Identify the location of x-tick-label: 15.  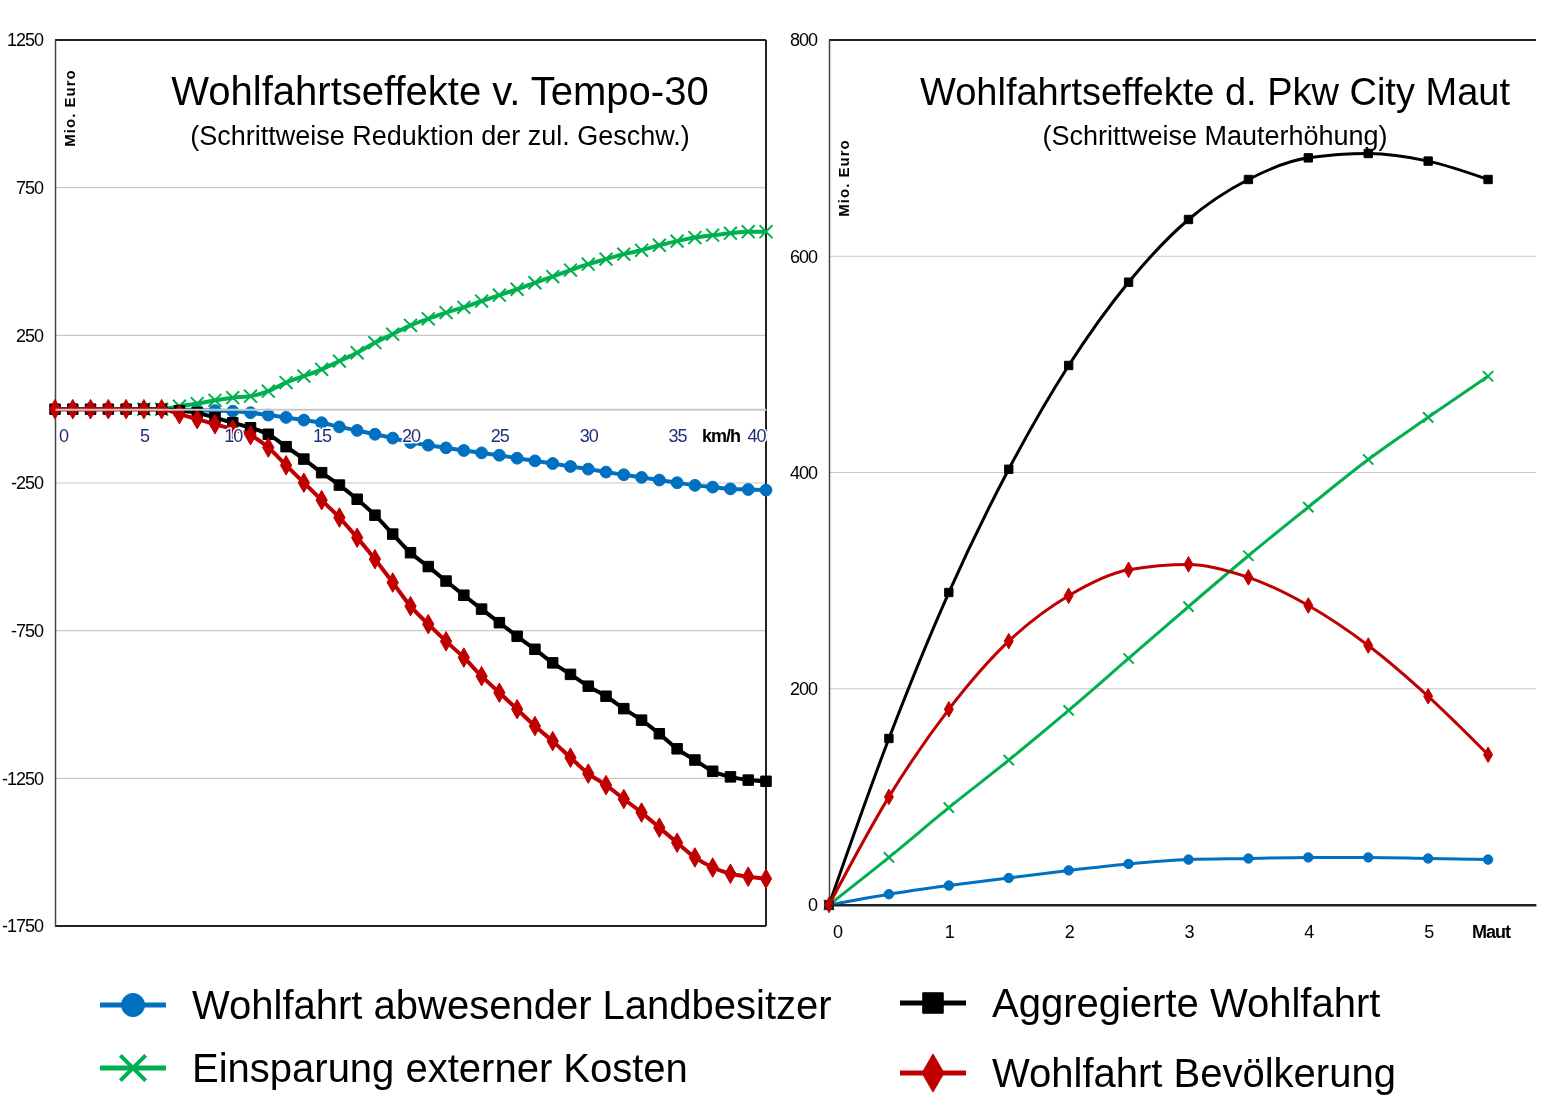
(323, 435).